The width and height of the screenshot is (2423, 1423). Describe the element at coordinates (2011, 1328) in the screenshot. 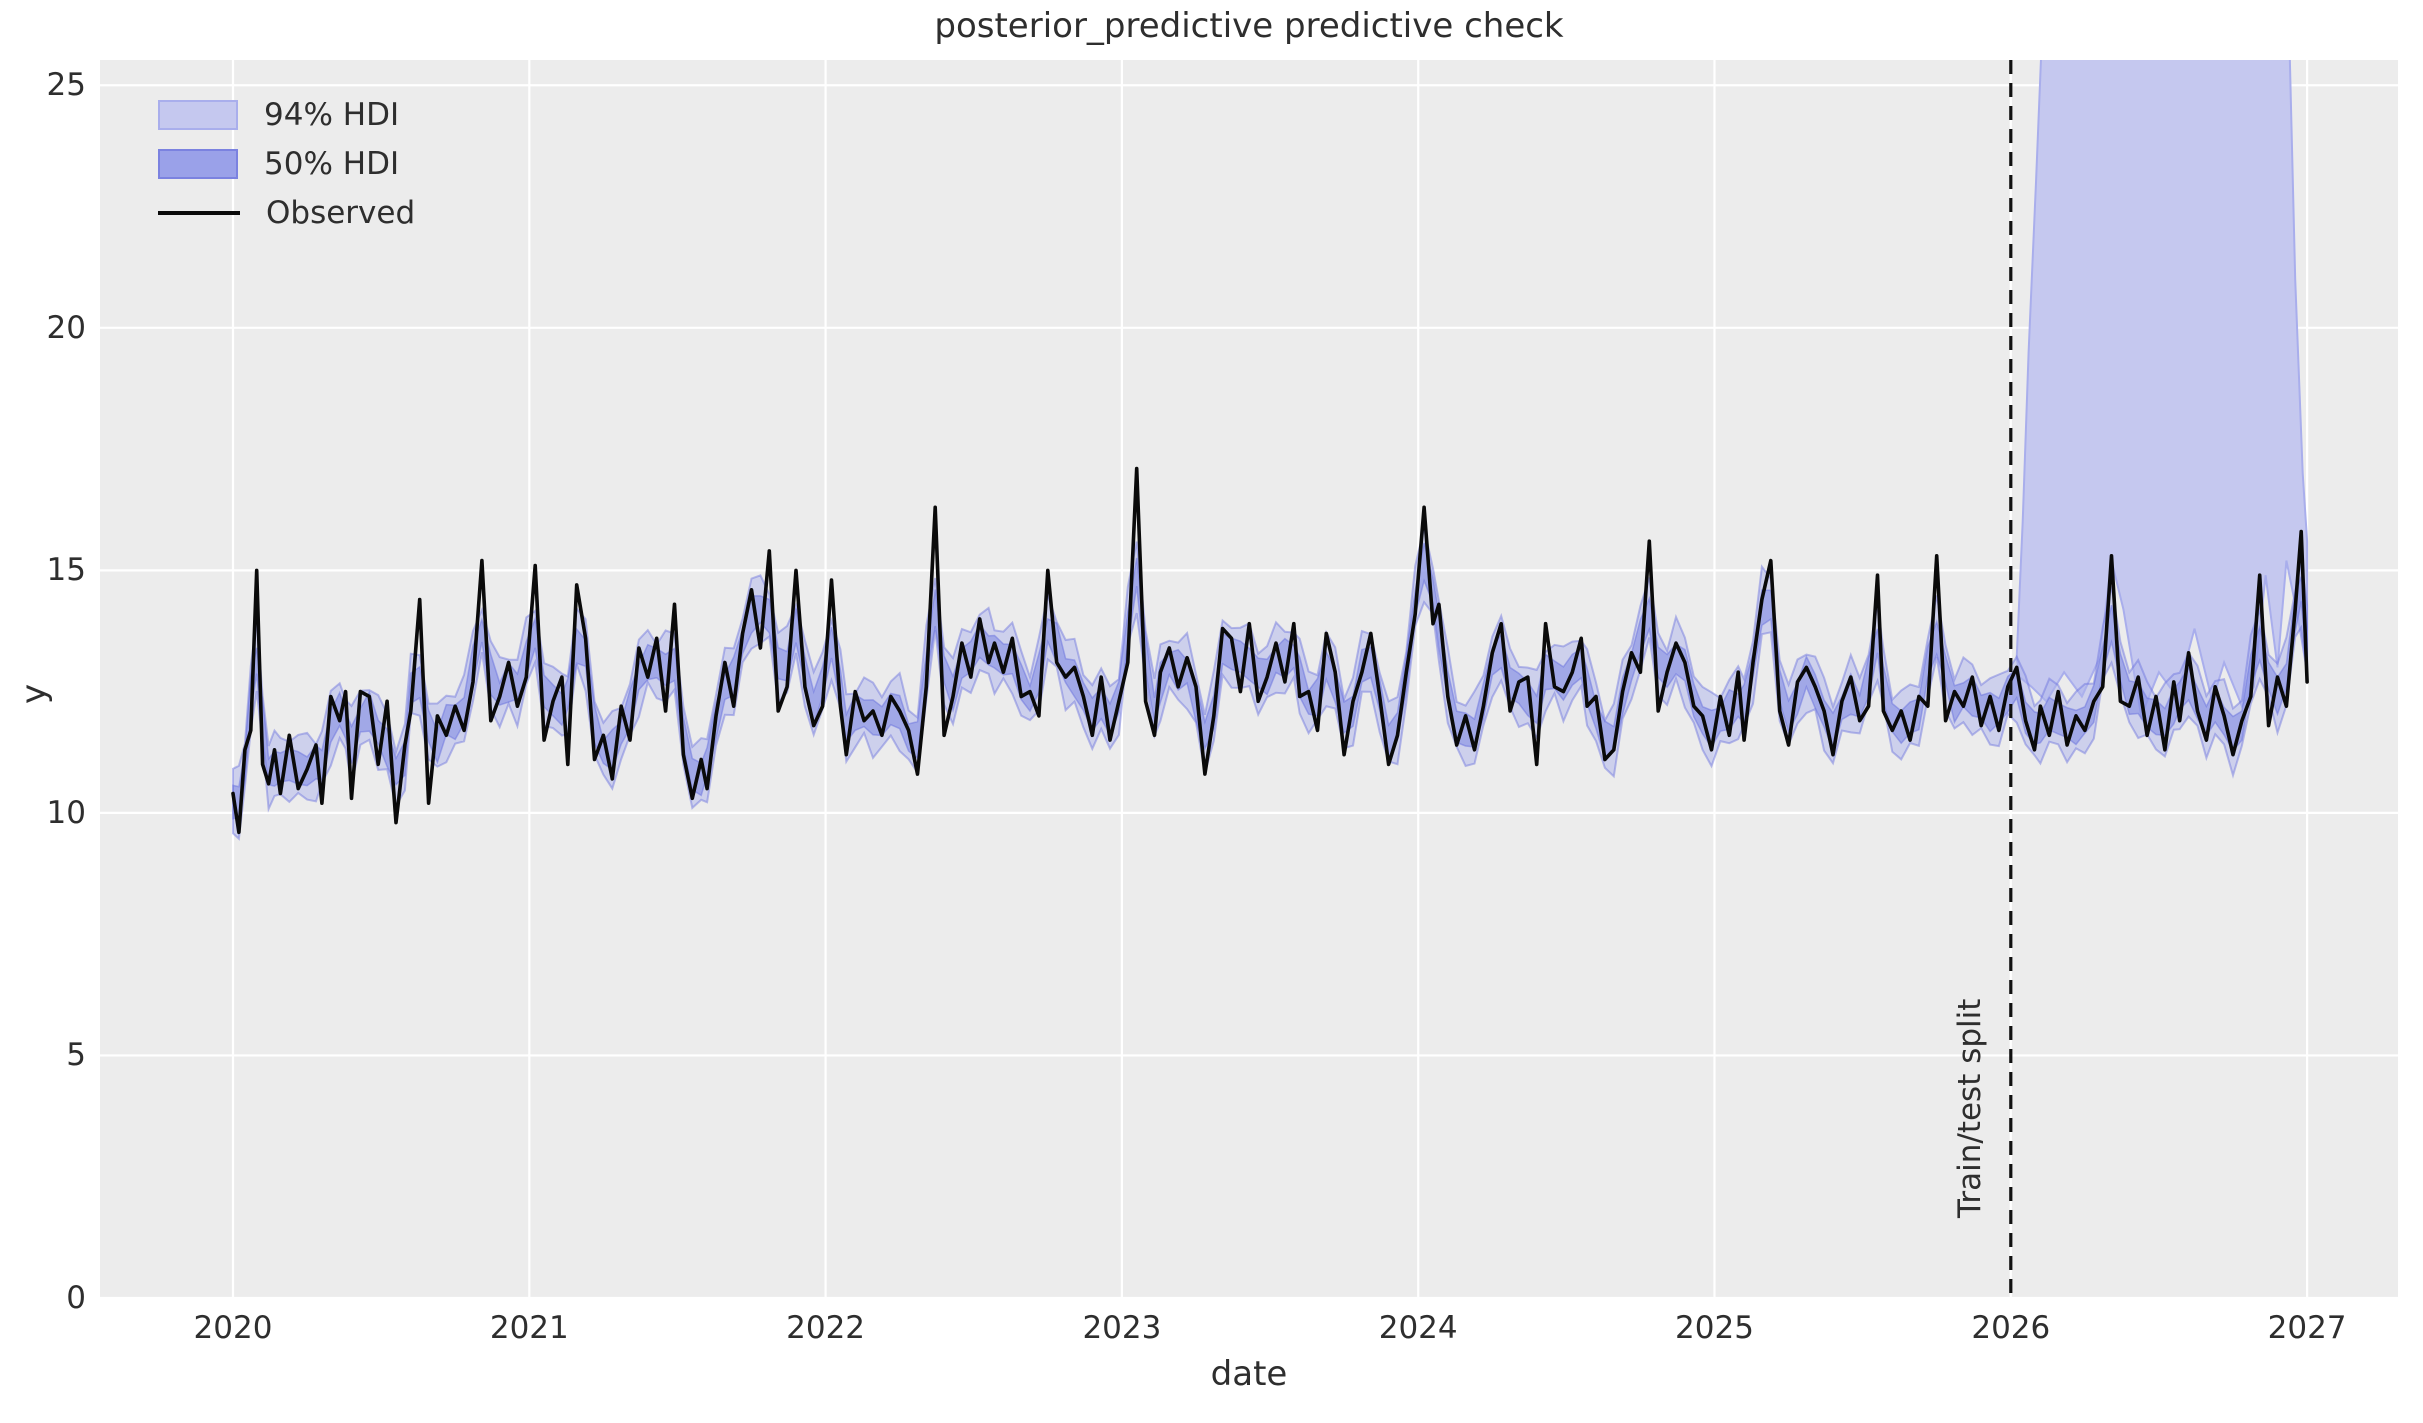

I see `x-tick-2026: 2026` at that location.